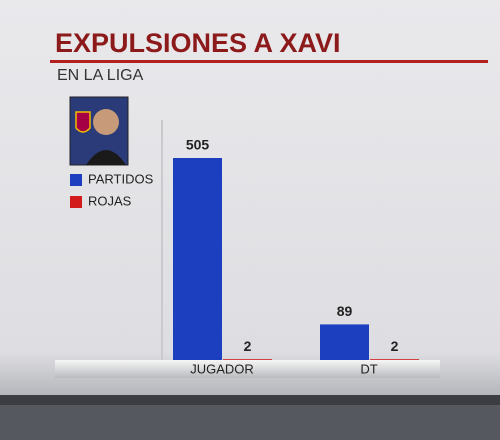  I want to click on x-tick-label: JUGADOR, so click(222, 368).